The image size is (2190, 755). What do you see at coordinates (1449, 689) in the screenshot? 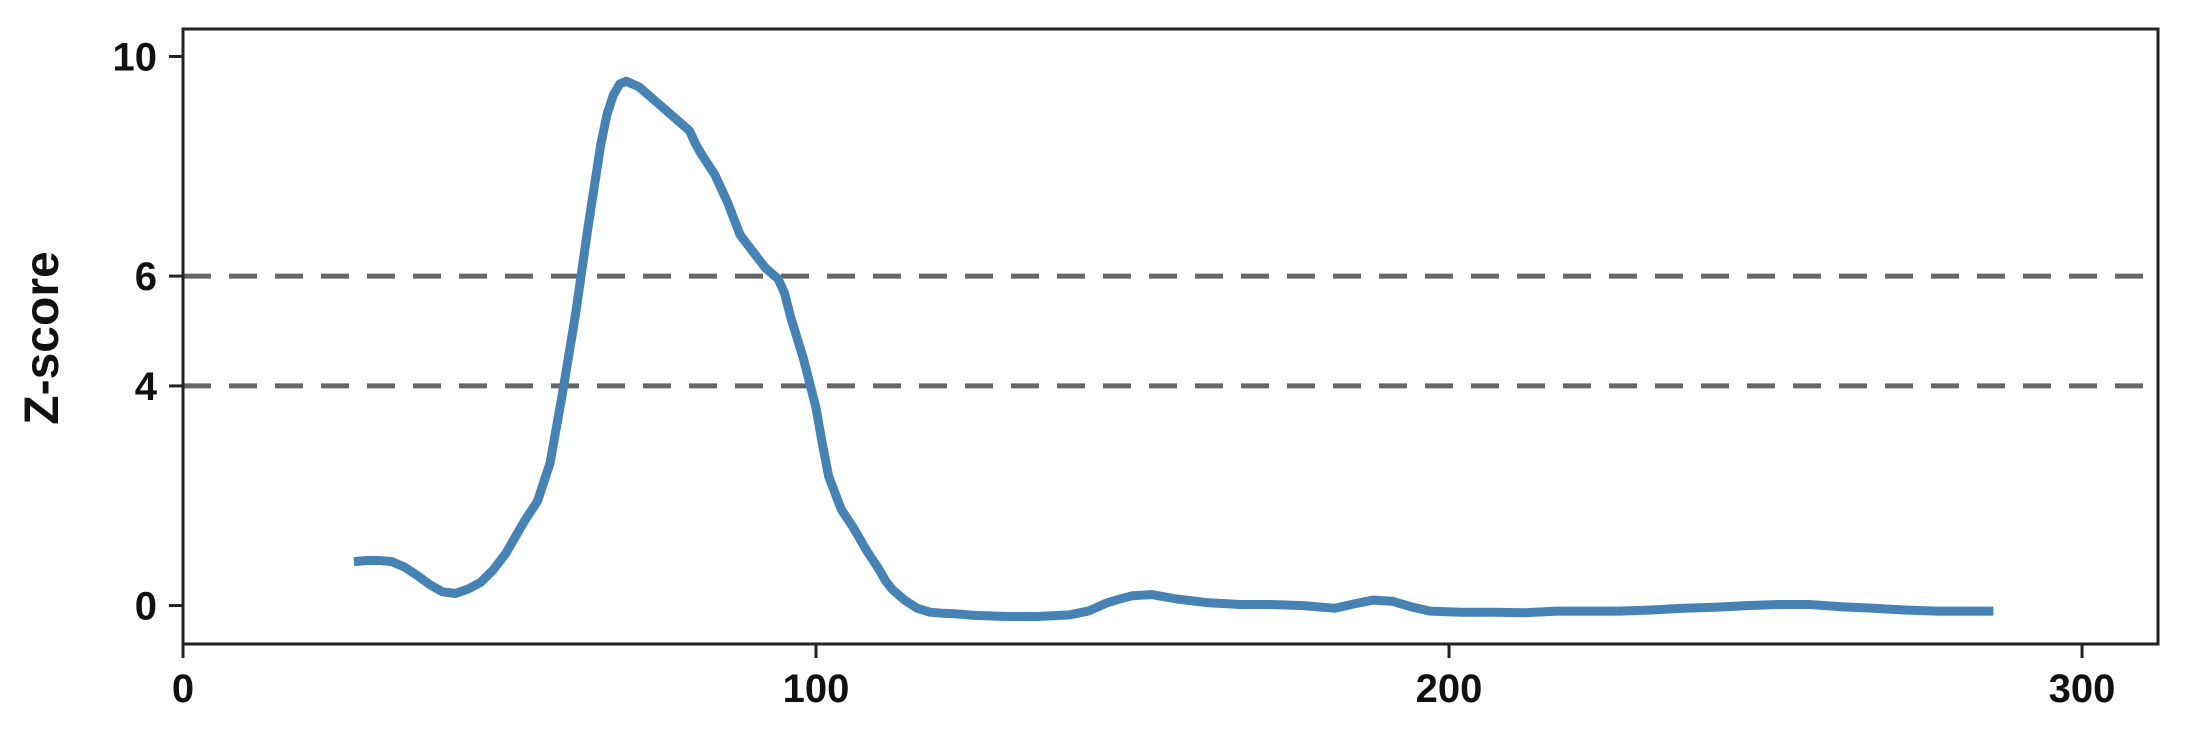
I see `x-tick-label-200: 200` at bounding box center [1449, 689].